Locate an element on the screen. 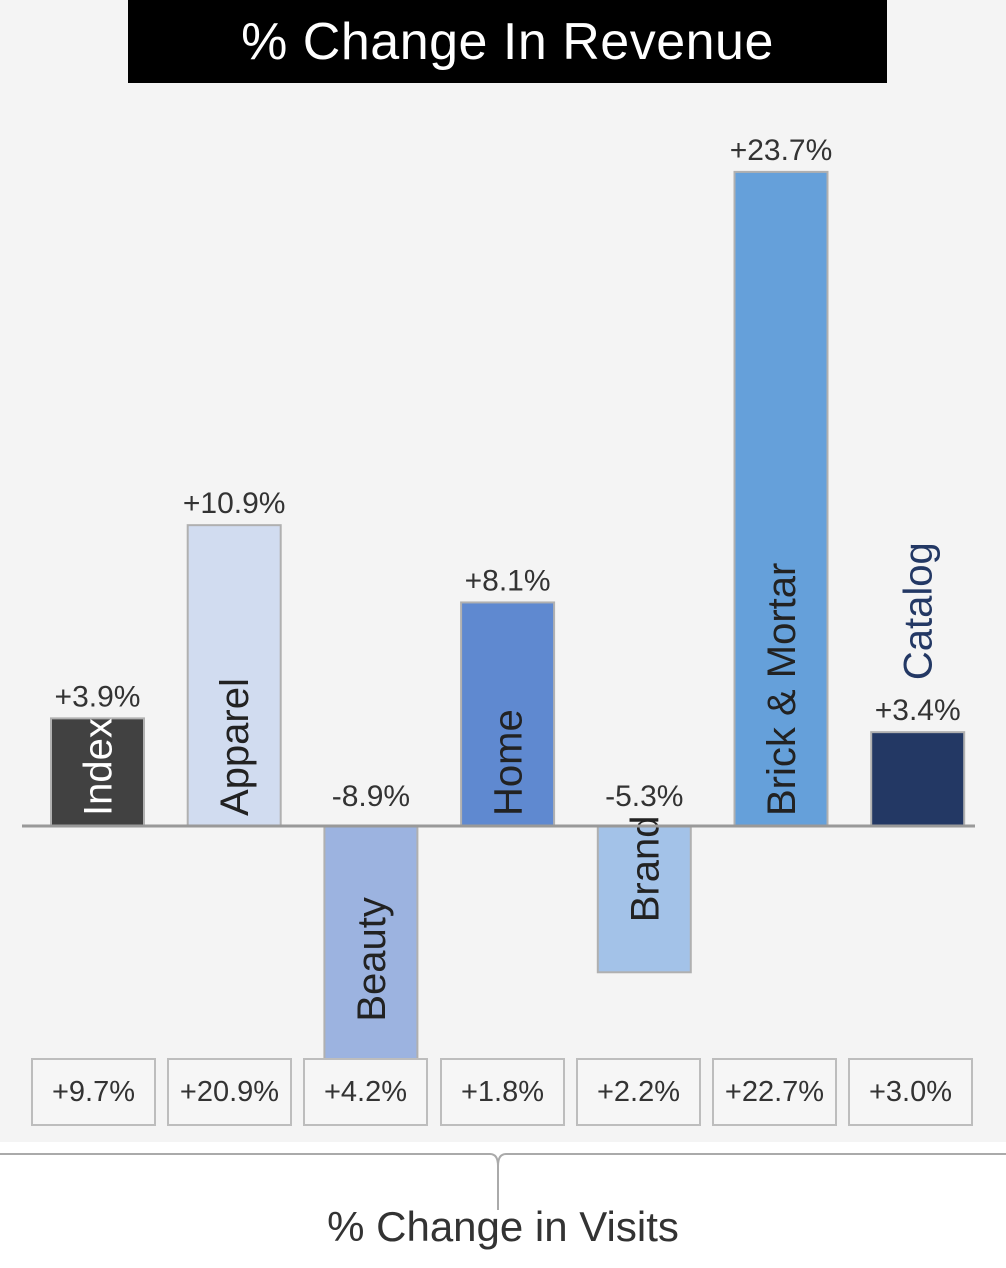 This screenshot has height=1268, width=1006. value-label-index: +3.9% is located at coordinates (98, 696).